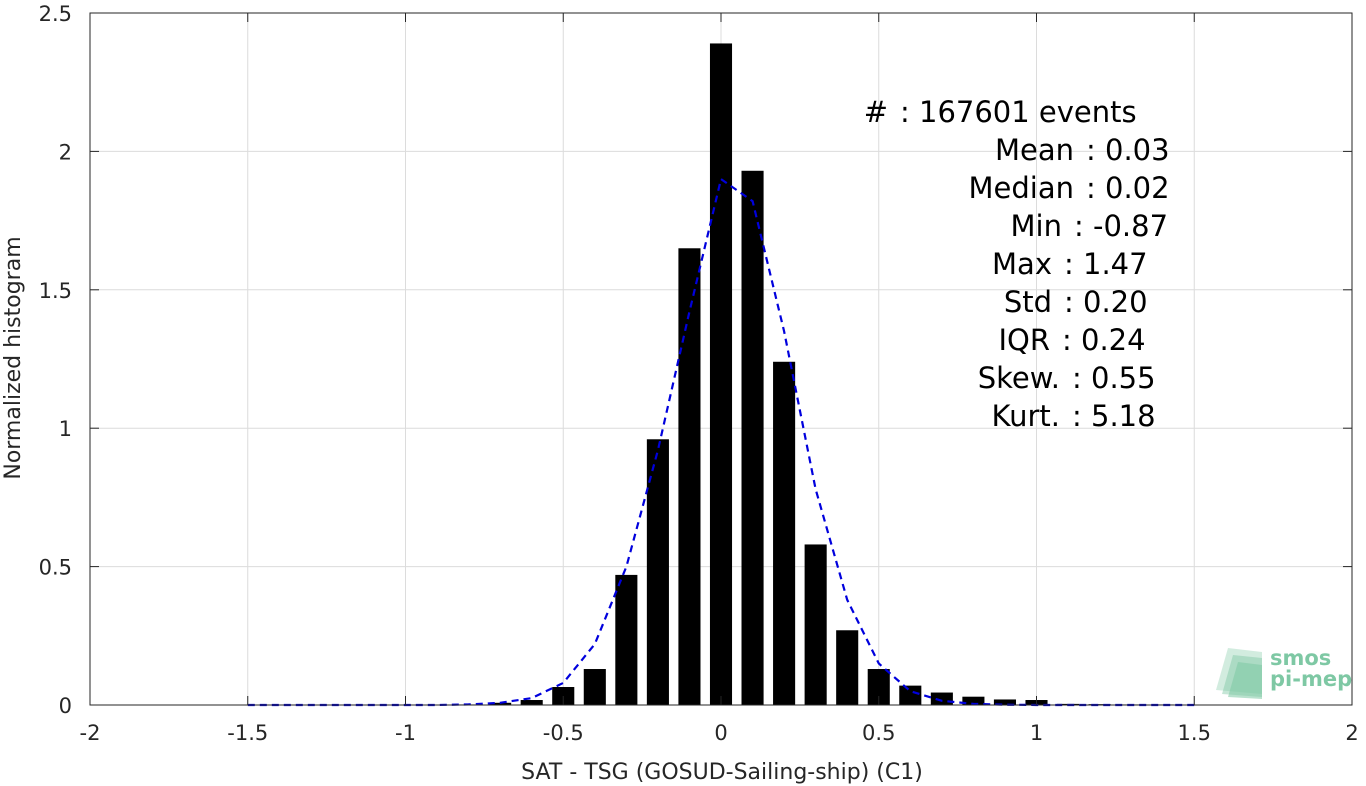  I want to click on logo-icon, so click(1239, 673).